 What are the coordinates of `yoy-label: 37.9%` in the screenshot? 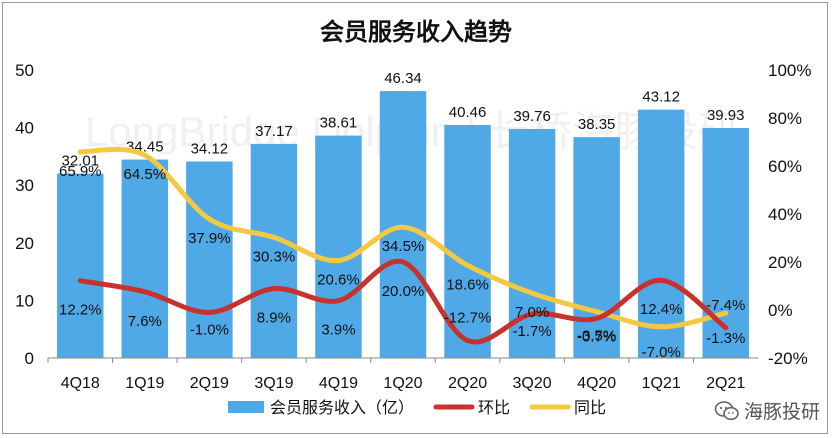 It's located at (209, 238).